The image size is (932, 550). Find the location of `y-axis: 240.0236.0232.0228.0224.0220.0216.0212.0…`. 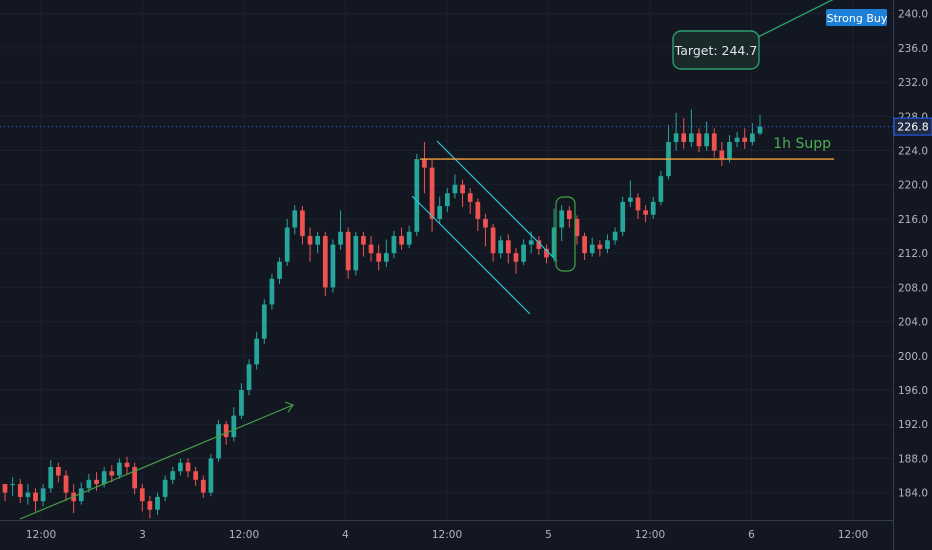

y-axis: 240.0236.0232.0228.0224.0220.0216.0212.0… is located at coordinates (913, 254).